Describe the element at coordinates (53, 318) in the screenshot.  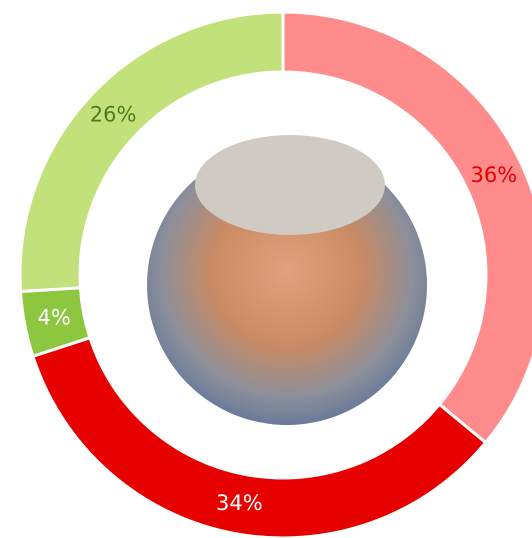
I see `slice-label: 4%` at that location.